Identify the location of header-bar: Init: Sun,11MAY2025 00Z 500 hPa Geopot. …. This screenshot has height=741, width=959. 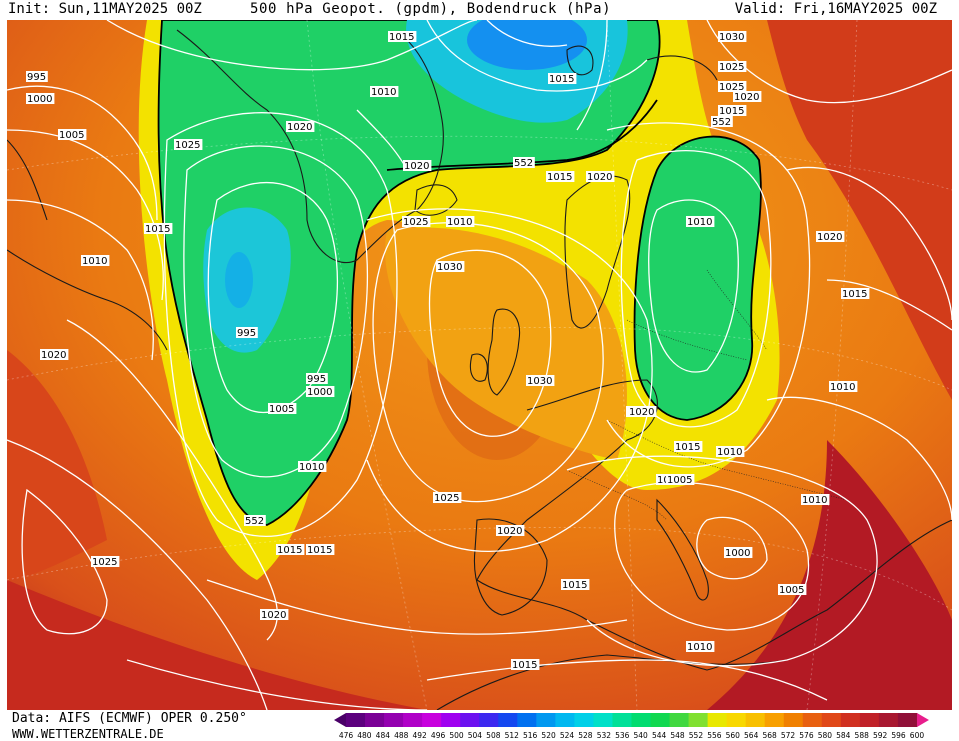
(479, 10).